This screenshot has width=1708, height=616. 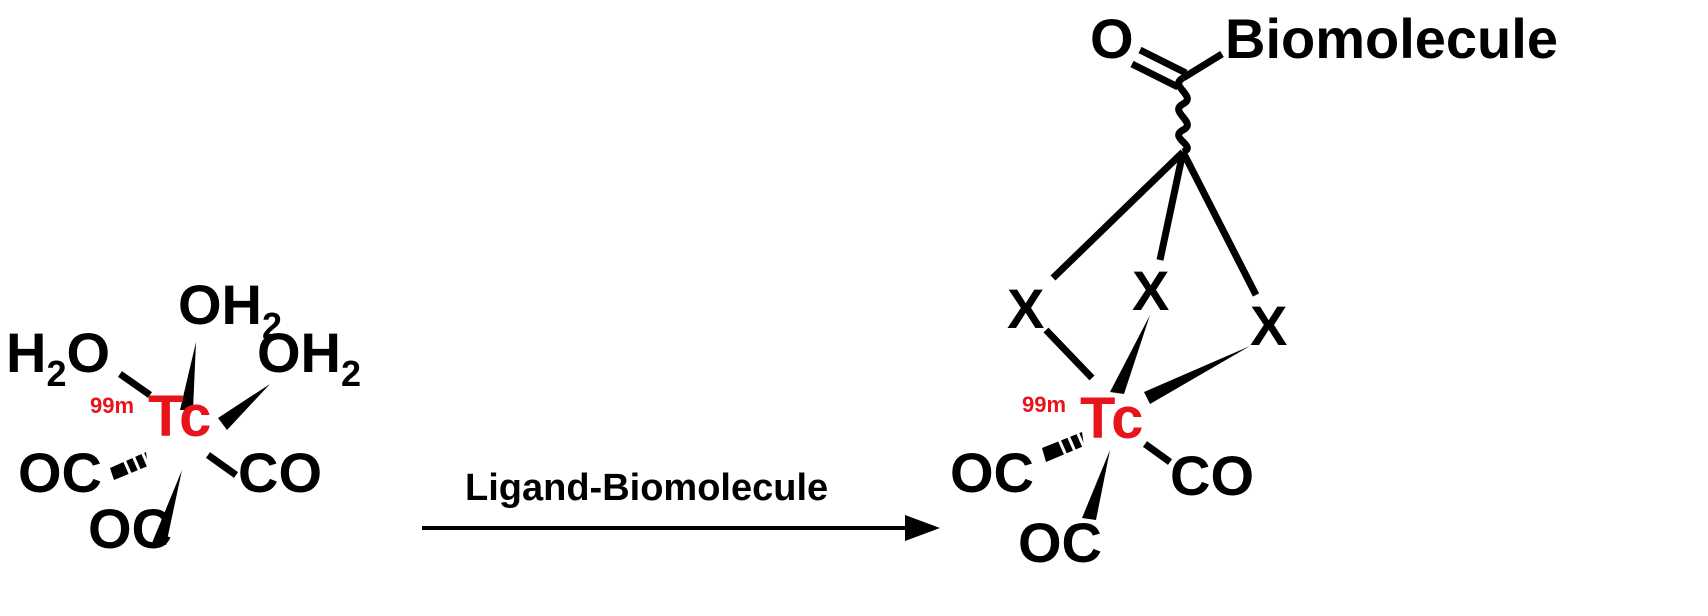 I want to click on reactant-h2o-left: H2O, so click(x=58, y=357).